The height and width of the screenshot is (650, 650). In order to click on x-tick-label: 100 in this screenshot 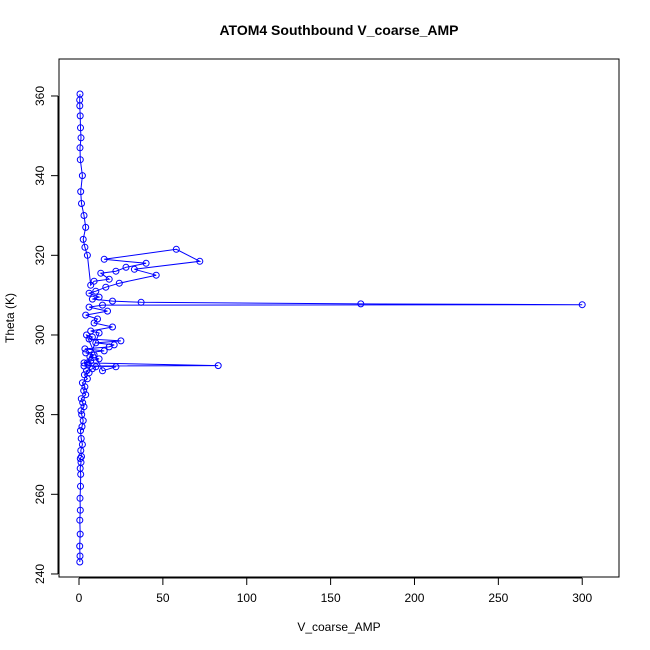, I will do `click(247, 598)`.